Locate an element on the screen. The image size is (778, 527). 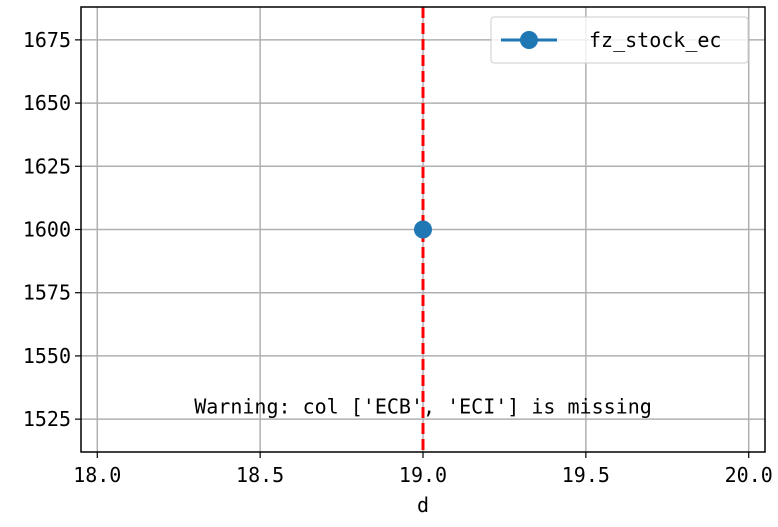
legend-label: fz_stock_ec is located at coordinates (655, 40).